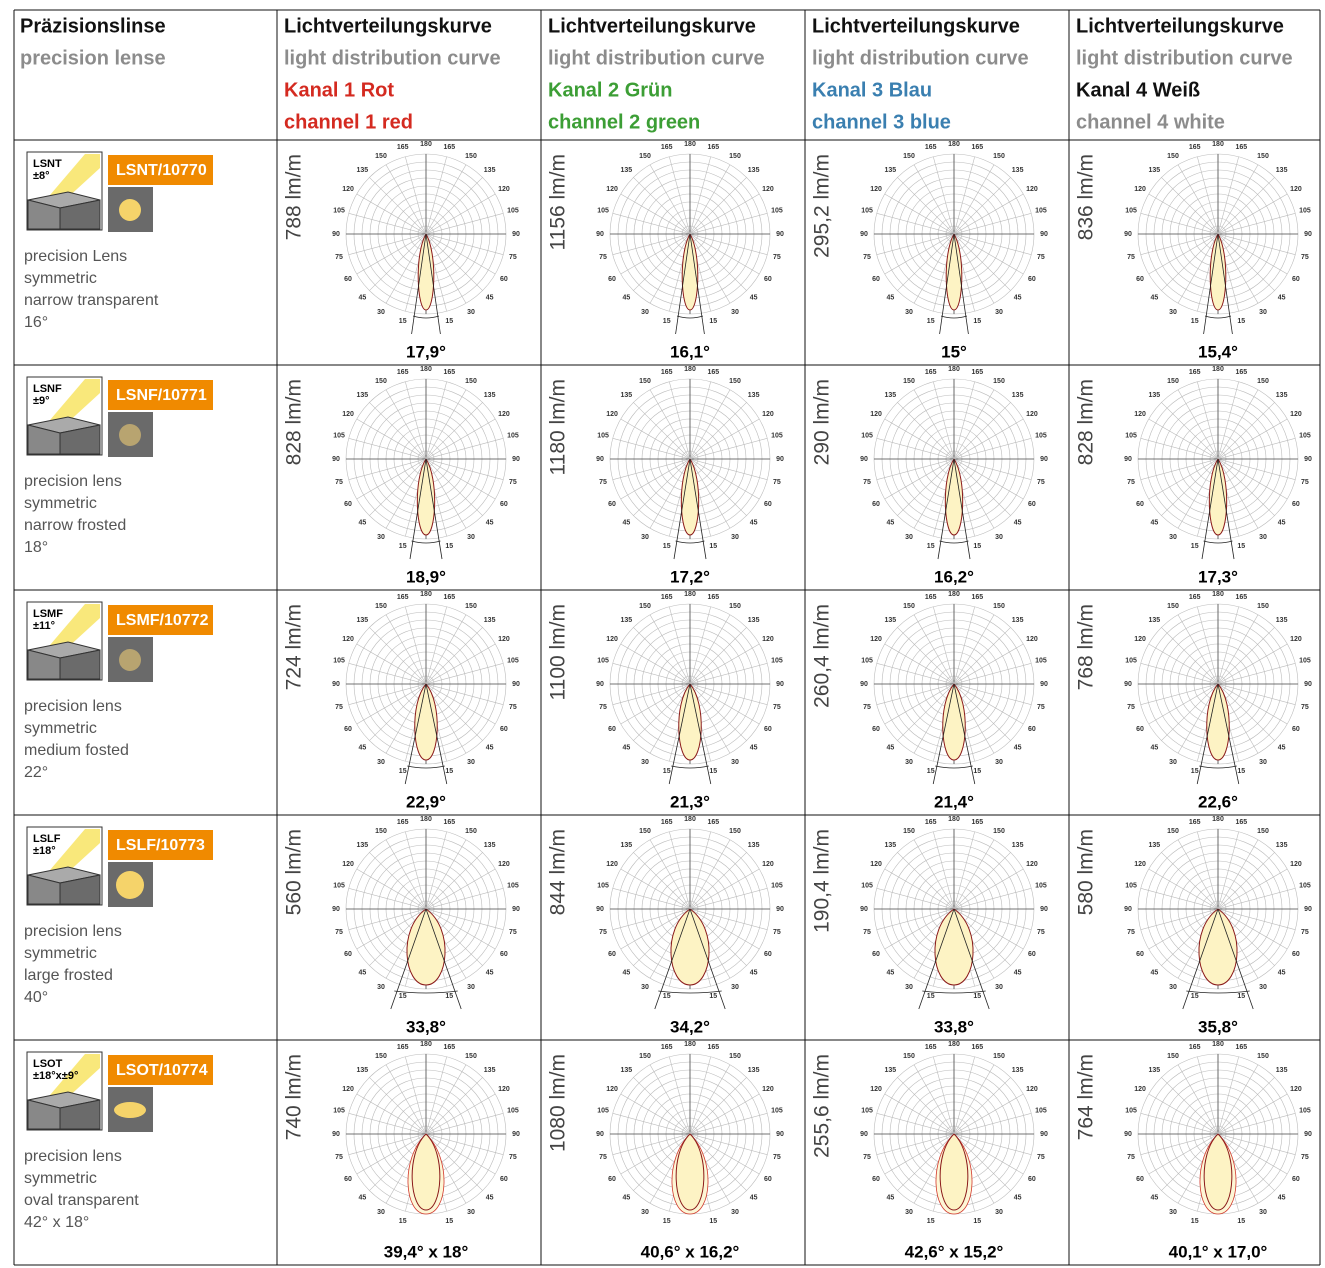 The width and height of the screenshot is (1325, 1268). What do you see at coordinates (93, 58) in the screenshot?
I see `header-subtitle: precision lense` at bounding box center [93, 58].